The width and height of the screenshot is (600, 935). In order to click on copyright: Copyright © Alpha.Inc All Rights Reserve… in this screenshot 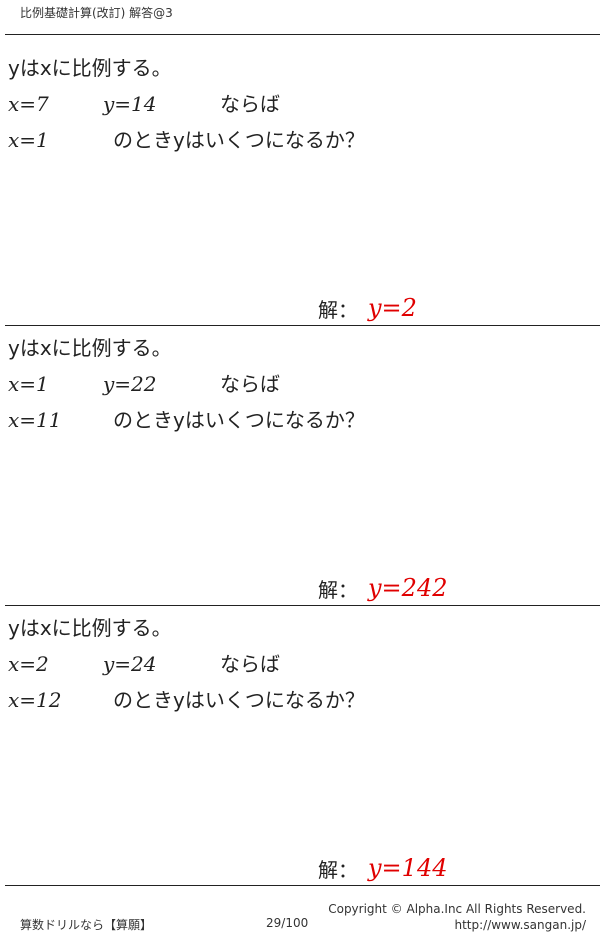, I will do `click(457, 909)`.